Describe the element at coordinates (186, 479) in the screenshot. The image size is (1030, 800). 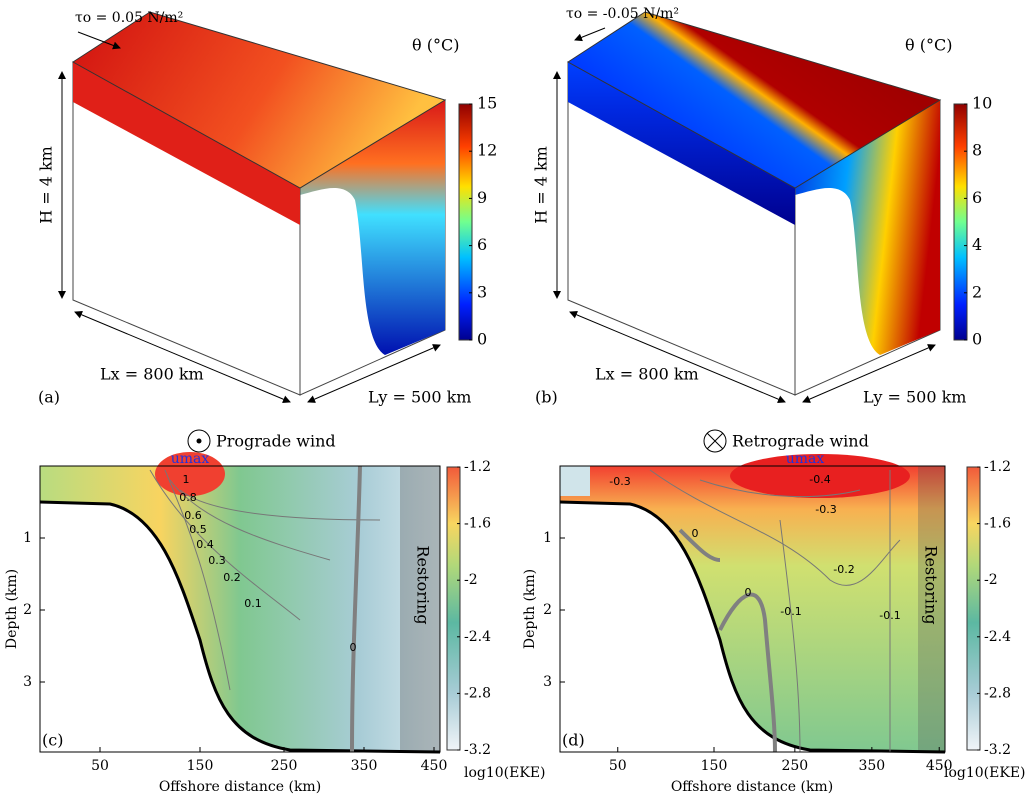
I see `contour-label: 1` at that location.